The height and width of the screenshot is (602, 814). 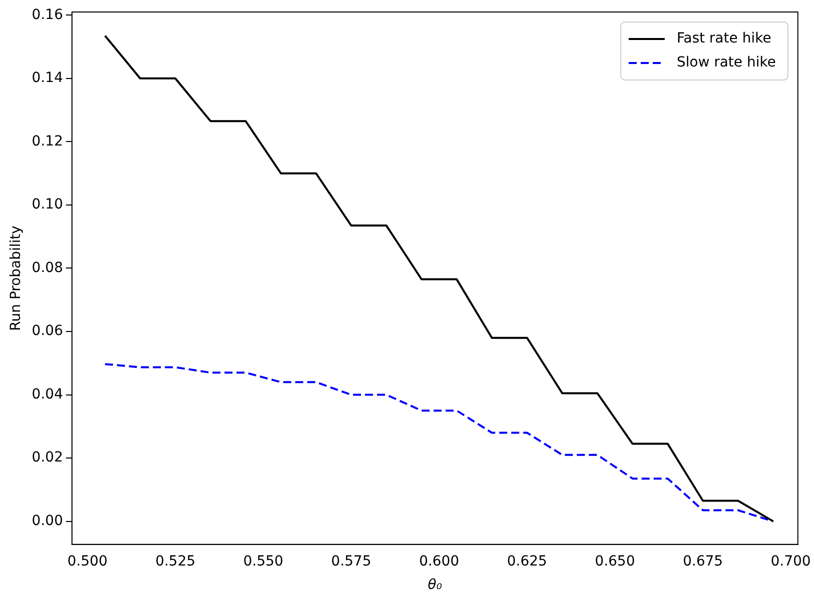 I want to click on x-tick-label: 0.650, so click(x=615, y=561).